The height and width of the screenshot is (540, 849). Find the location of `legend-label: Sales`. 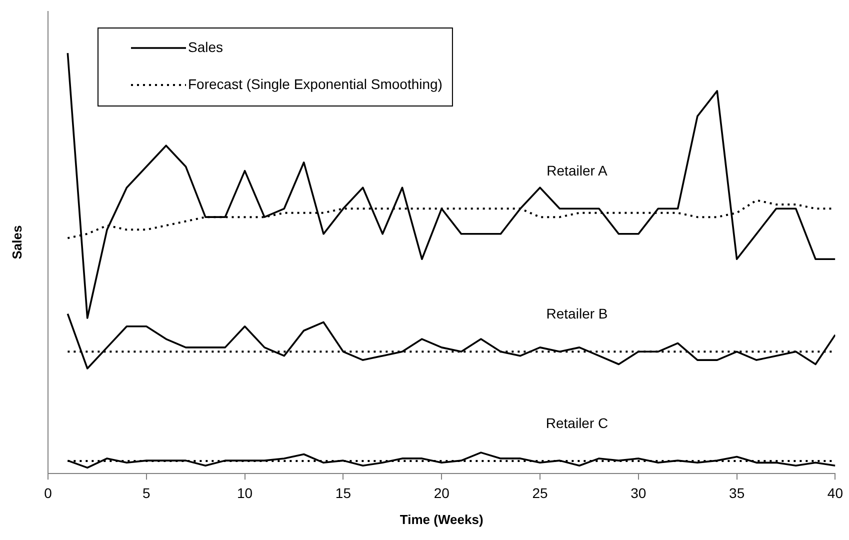

legend-label: Sales is located at coordinates (206, 46).